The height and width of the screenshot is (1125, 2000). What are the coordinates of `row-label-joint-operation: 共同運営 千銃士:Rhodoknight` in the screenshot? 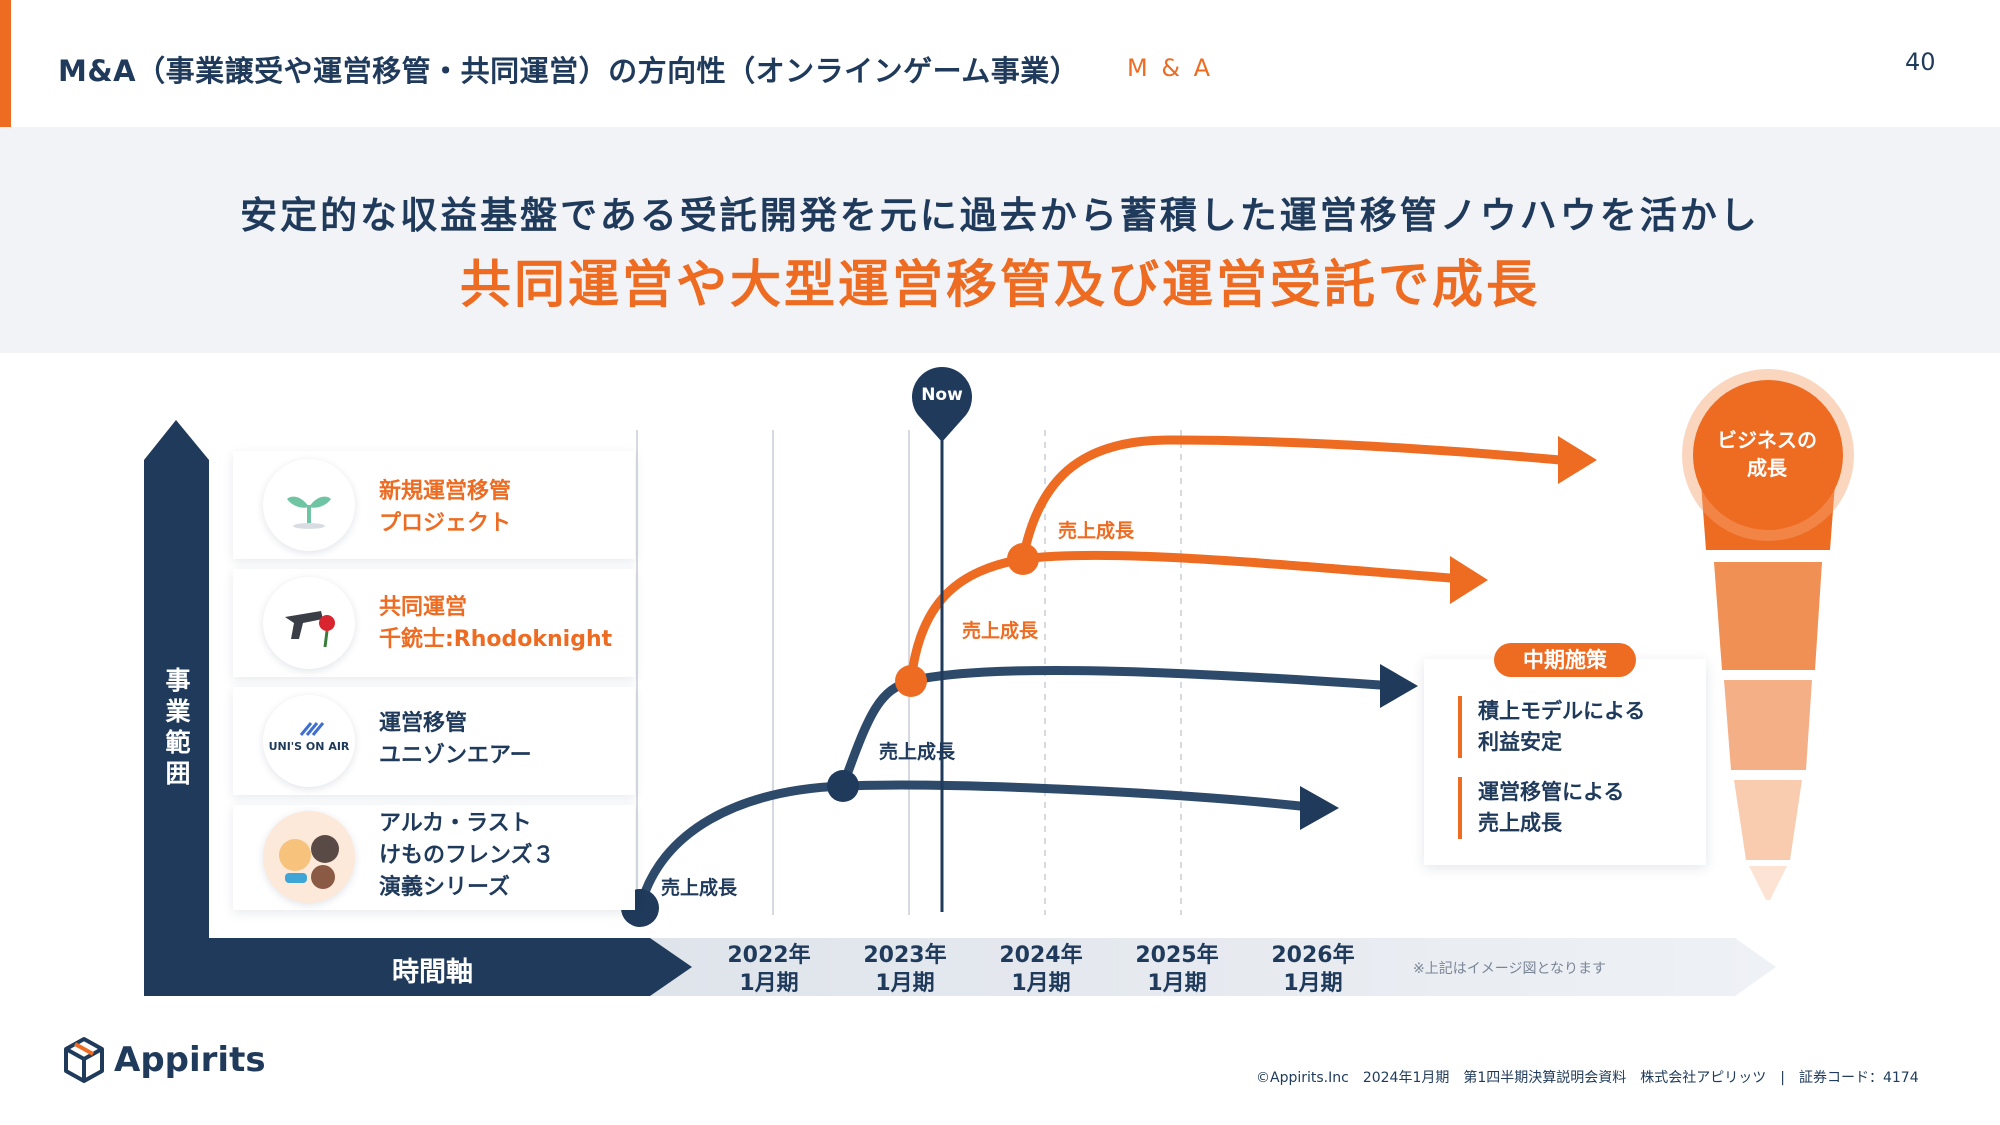 It's located at (496, 623).